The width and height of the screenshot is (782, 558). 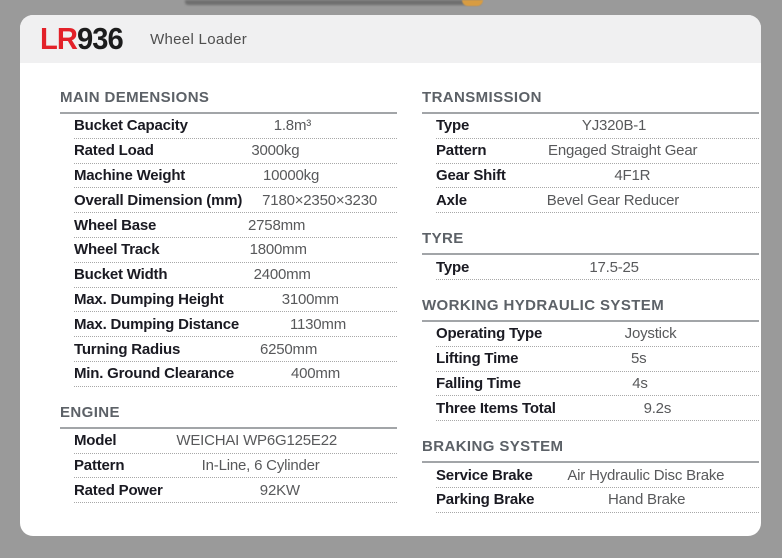 I want to click on spec-label: Falling Time, so click(x=478, y=383).